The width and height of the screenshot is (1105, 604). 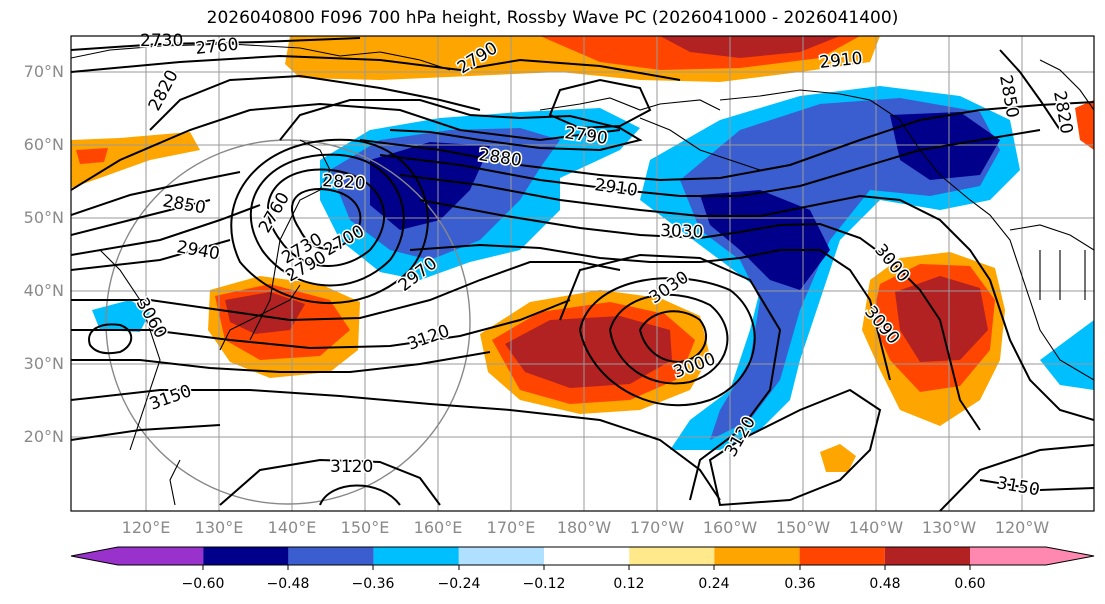 What do you see at coordinates (373, 584) in the screenshot?
I see `colorbar-tick-label: −0.36` at bounding box center [373, 584].